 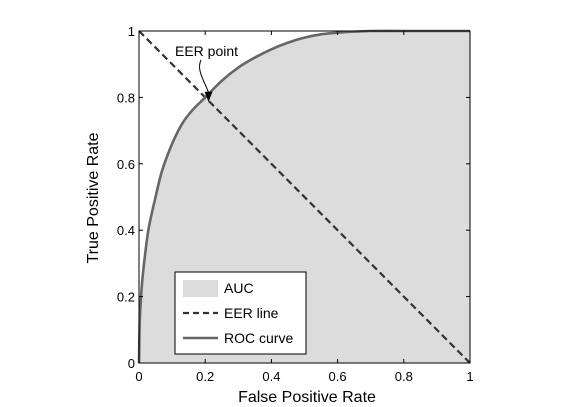 I want to click on legend-swatch-auc, so click(x=200, y=288).